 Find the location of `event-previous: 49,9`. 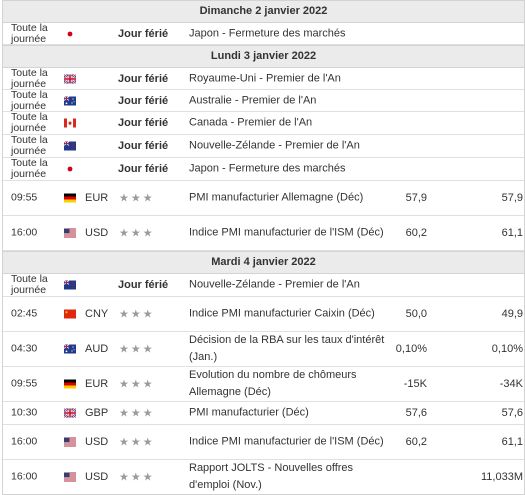

event-previous: 49,9 is located at coordinates (512, 314).